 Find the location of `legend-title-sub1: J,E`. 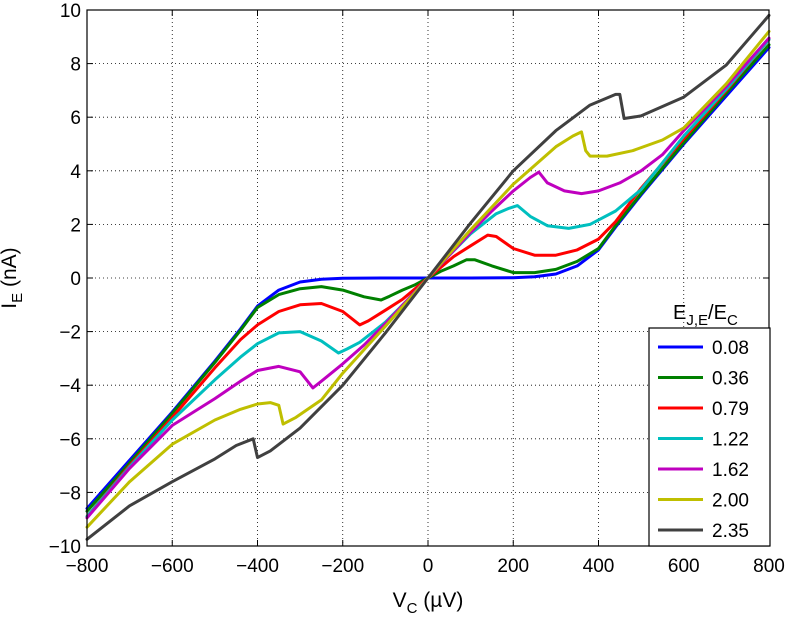

legend-title-sub1: J,E is located at coordinates (697, 320).